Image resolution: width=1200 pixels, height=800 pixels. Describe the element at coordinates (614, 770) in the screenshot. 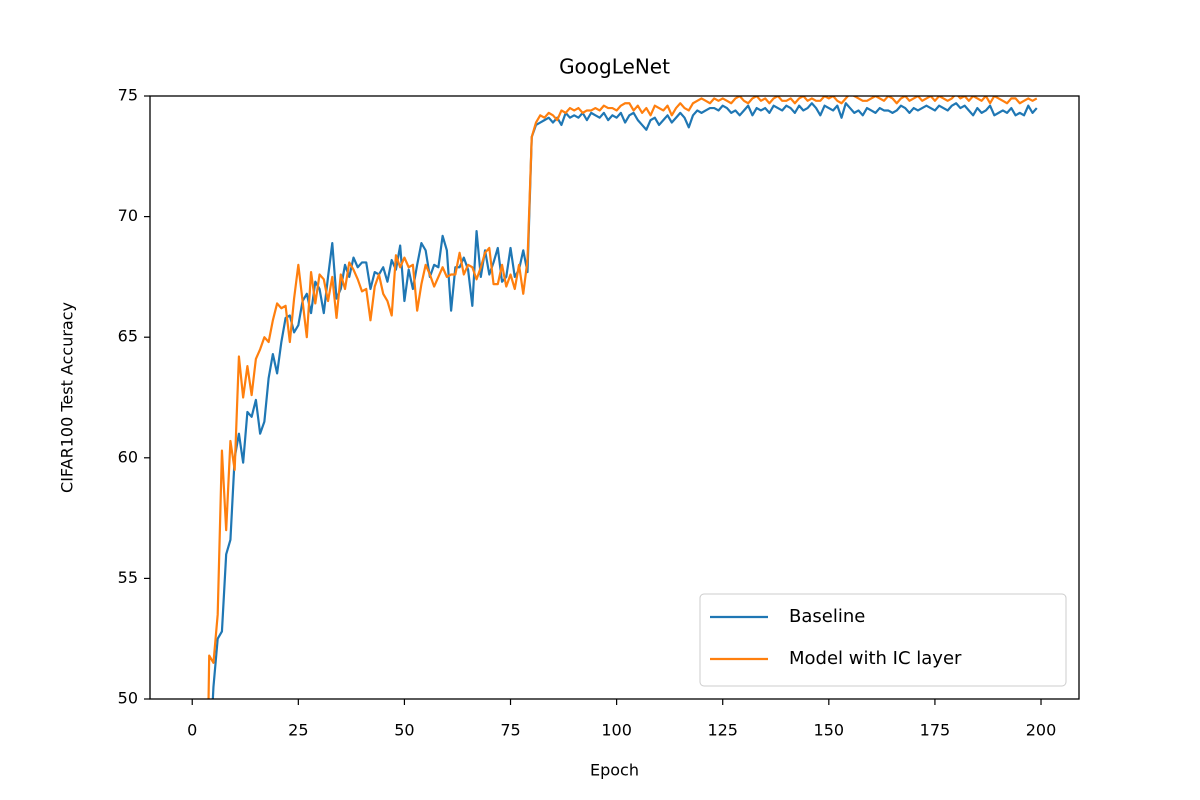

I see `x-axis-label: Epoch` at that location.